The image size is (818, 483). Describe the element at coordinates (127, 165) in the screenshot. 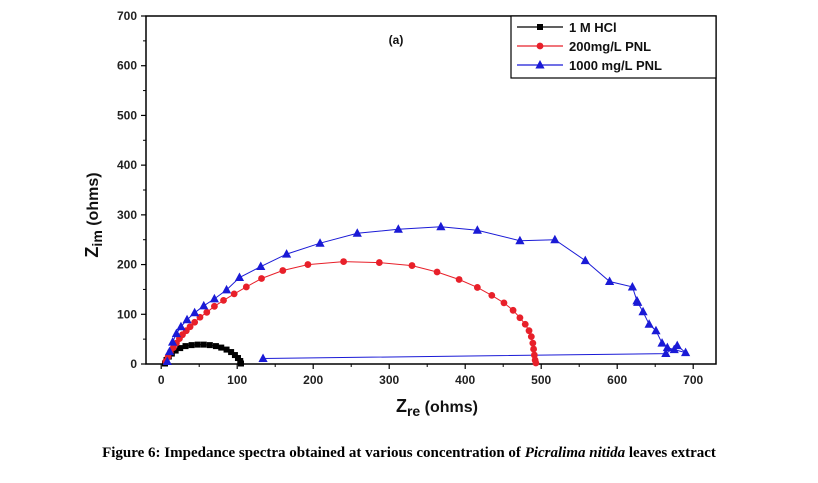

I see `y-tick-label: 400` at that location.